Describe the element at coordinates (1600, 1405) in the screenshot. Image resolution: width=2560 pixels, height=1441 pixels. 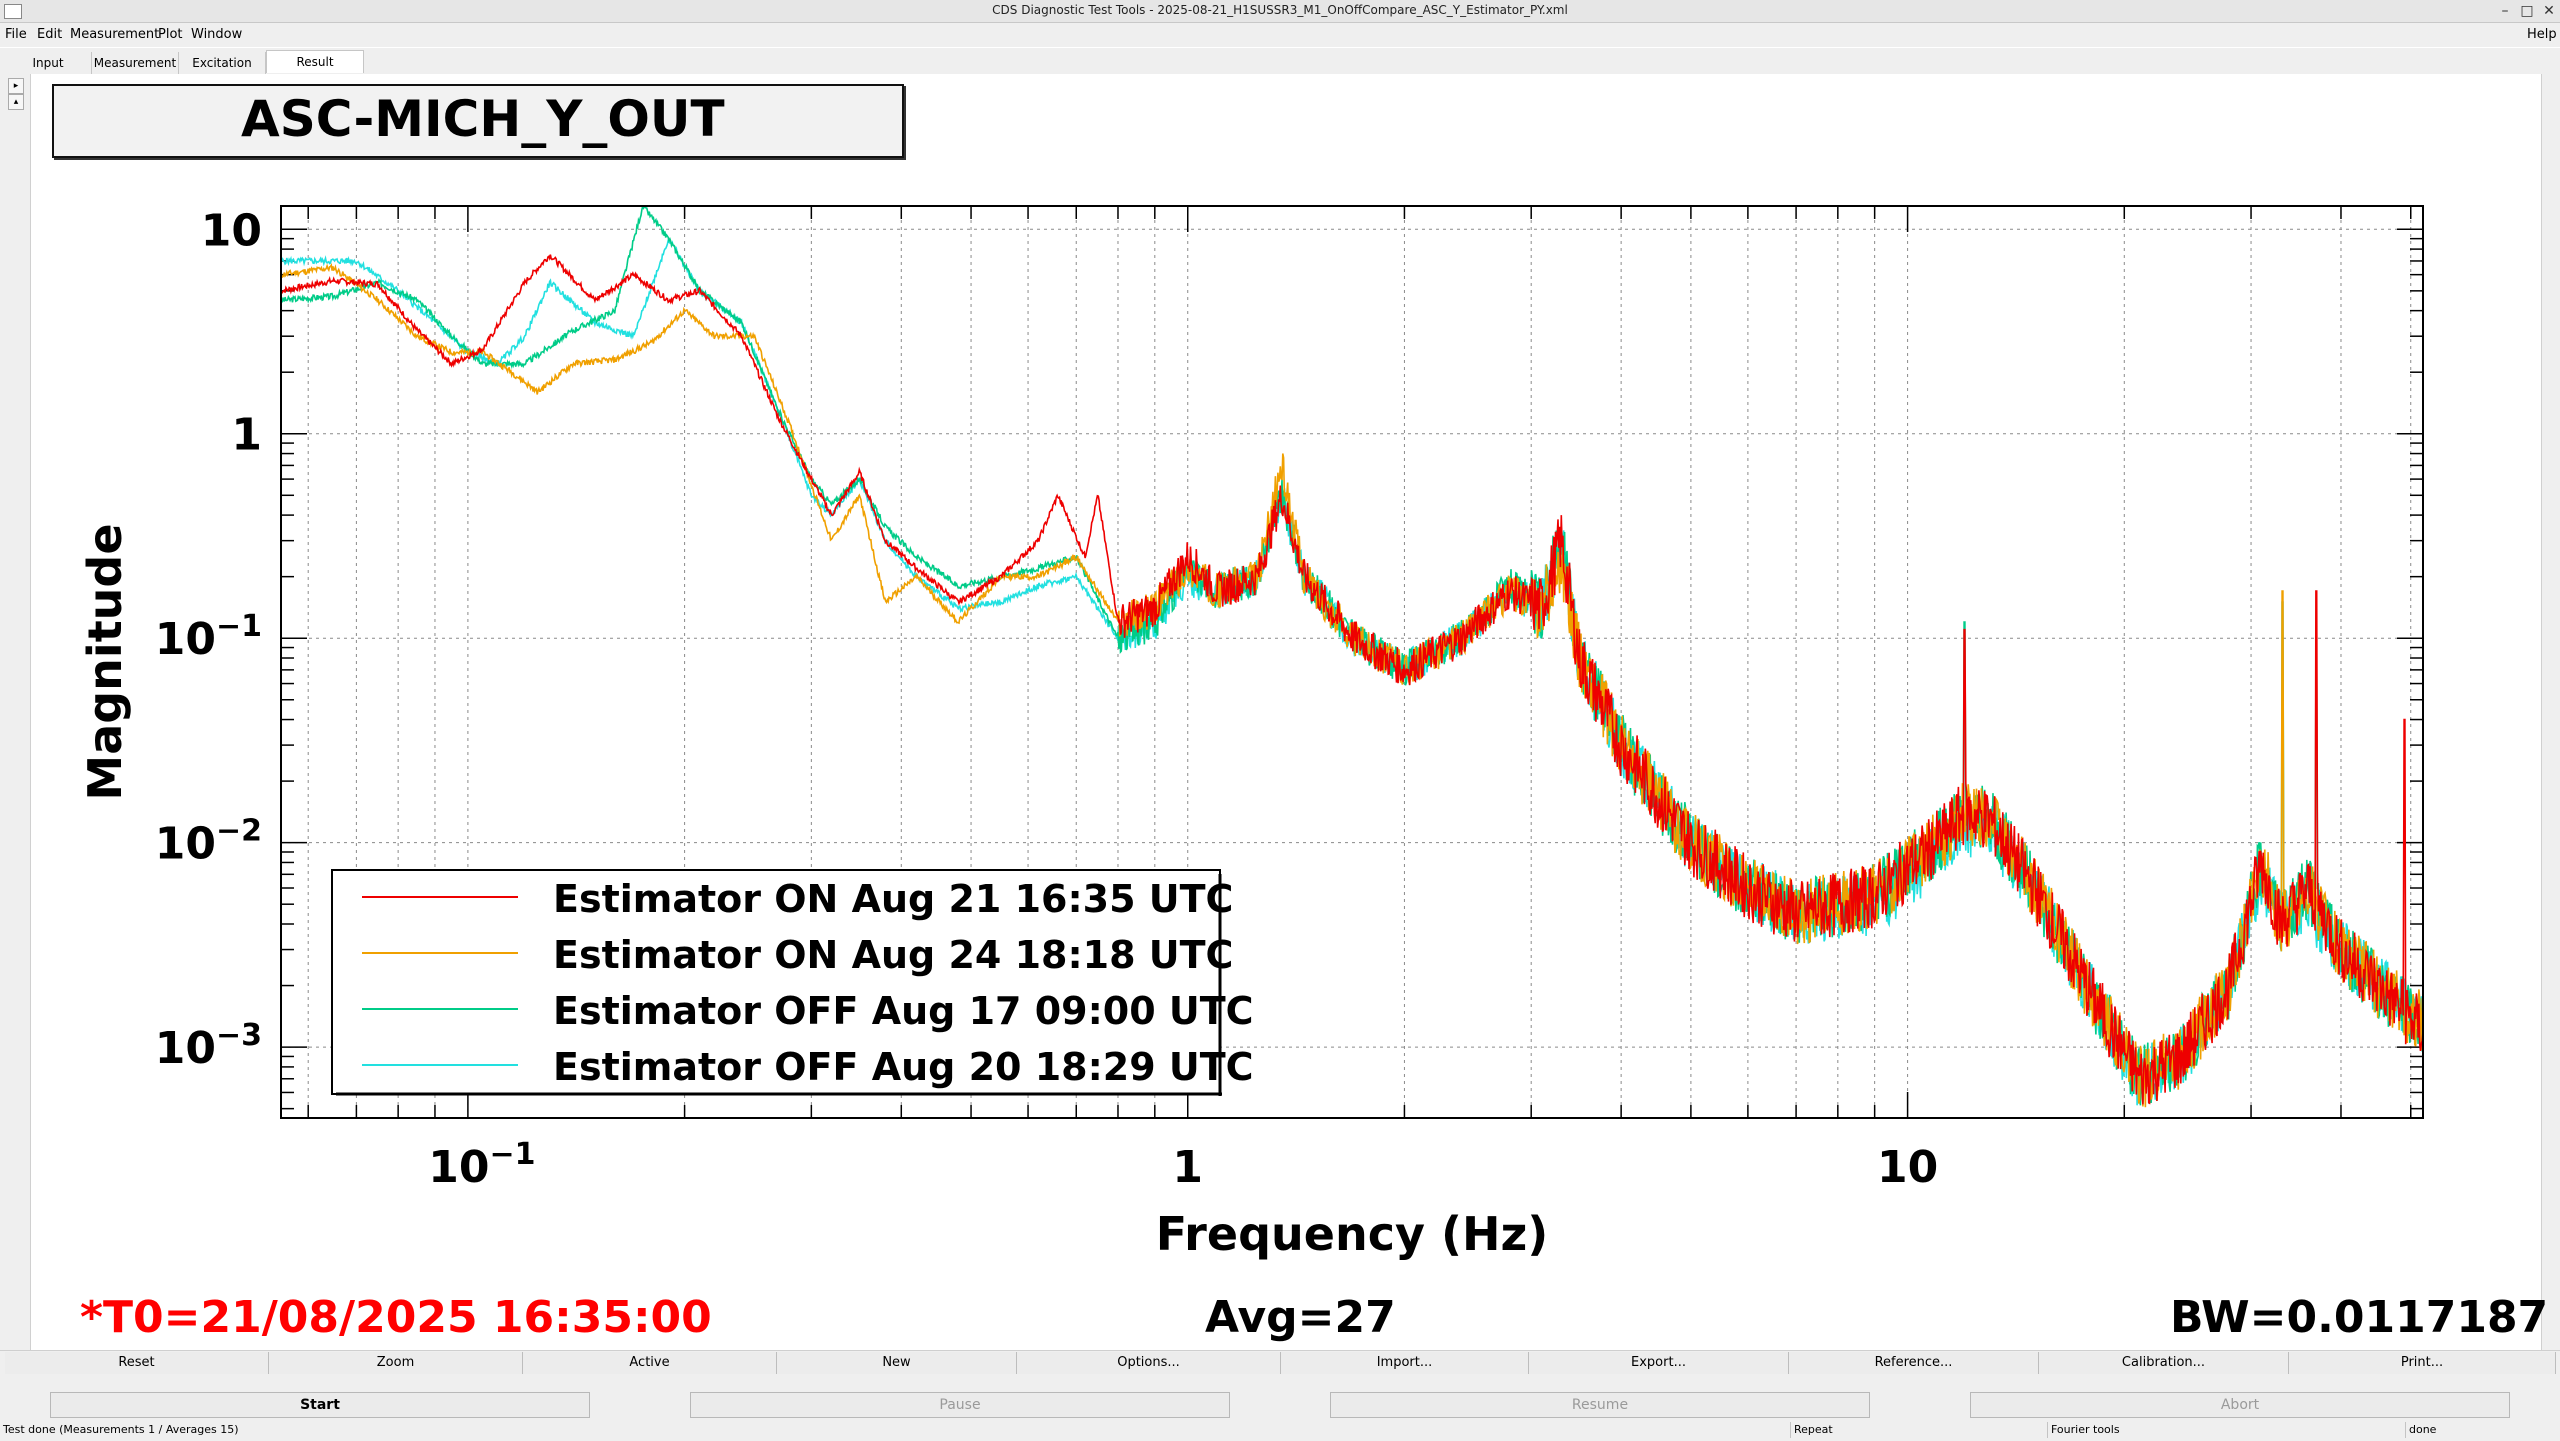
I see `resume-button: Resume` at that location.